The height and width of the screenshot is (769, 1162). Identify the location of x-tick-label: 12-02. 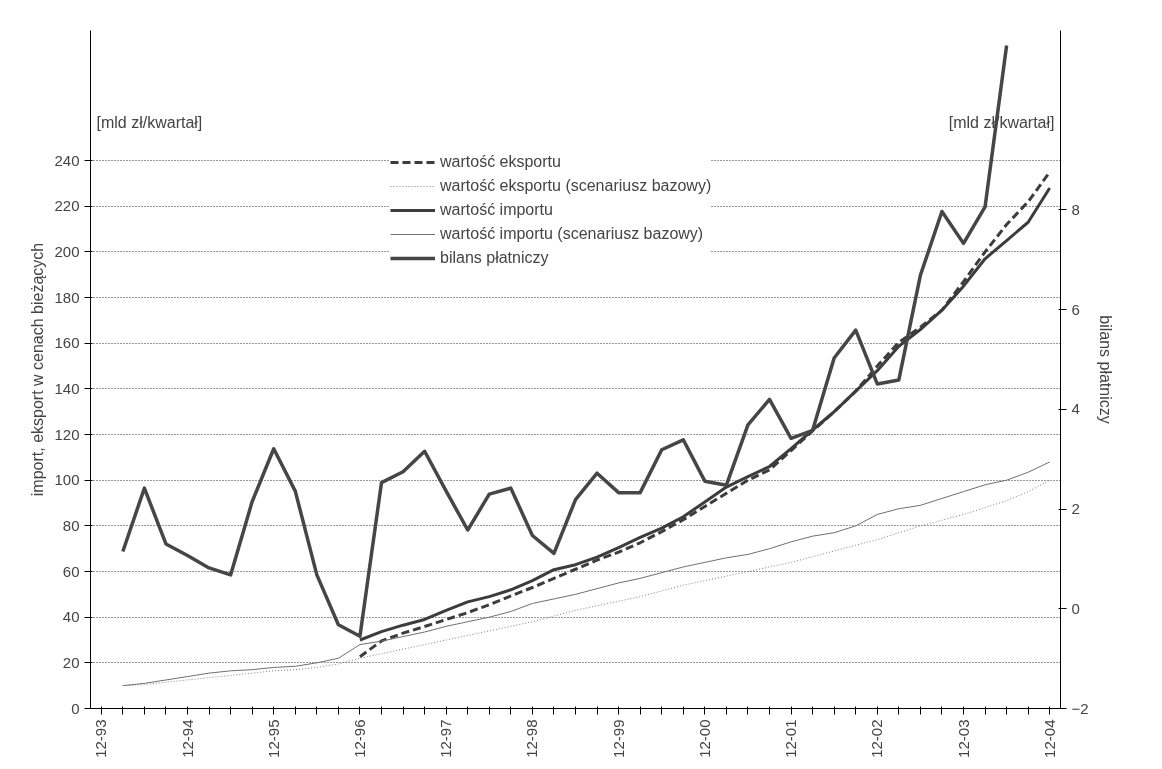
(877, 738).